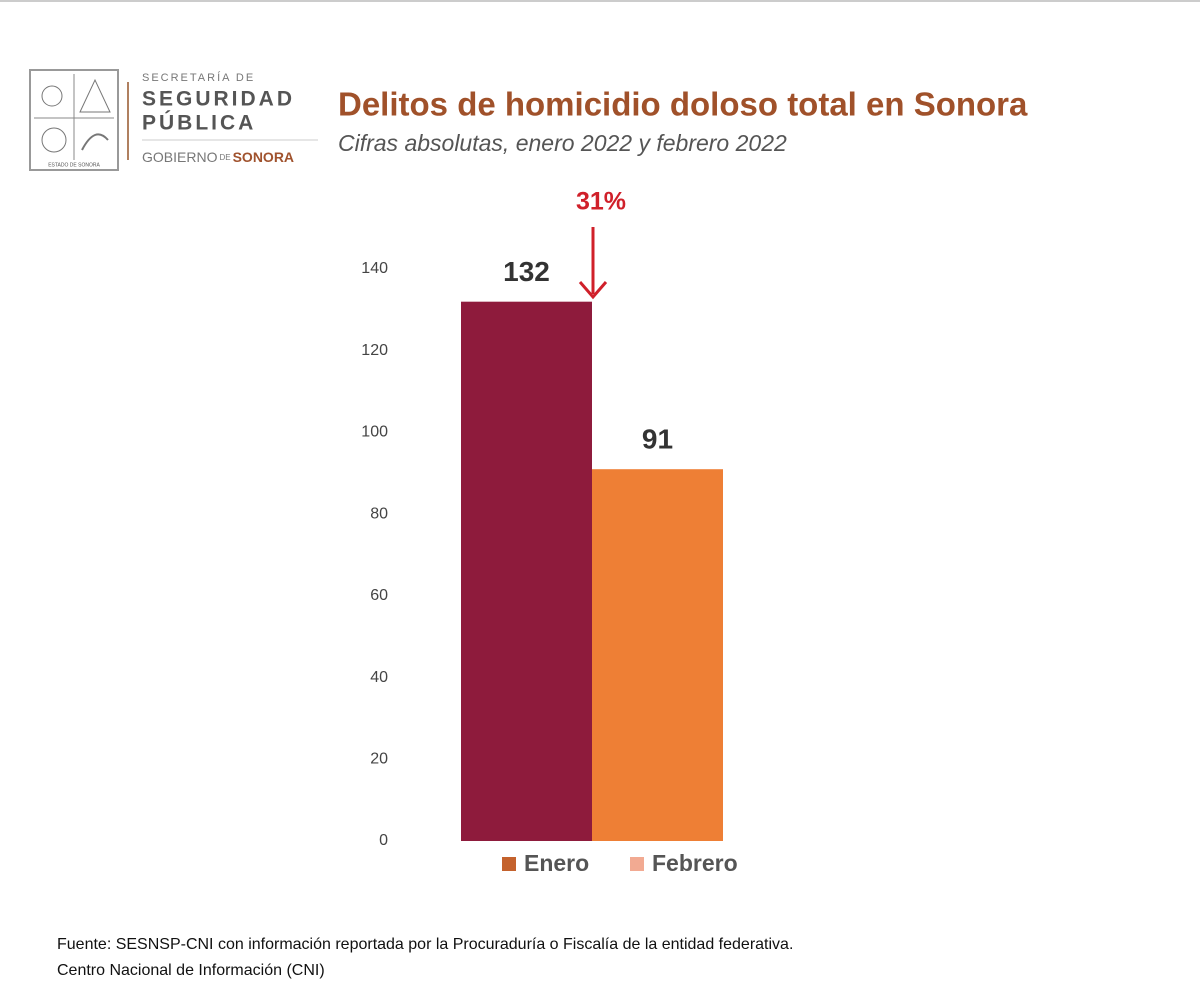 This screenshot has height=990, width=1200. Describe the element at coordinates (379, 759) in the screenshot. I see `y-tick-label: 20` at that location.